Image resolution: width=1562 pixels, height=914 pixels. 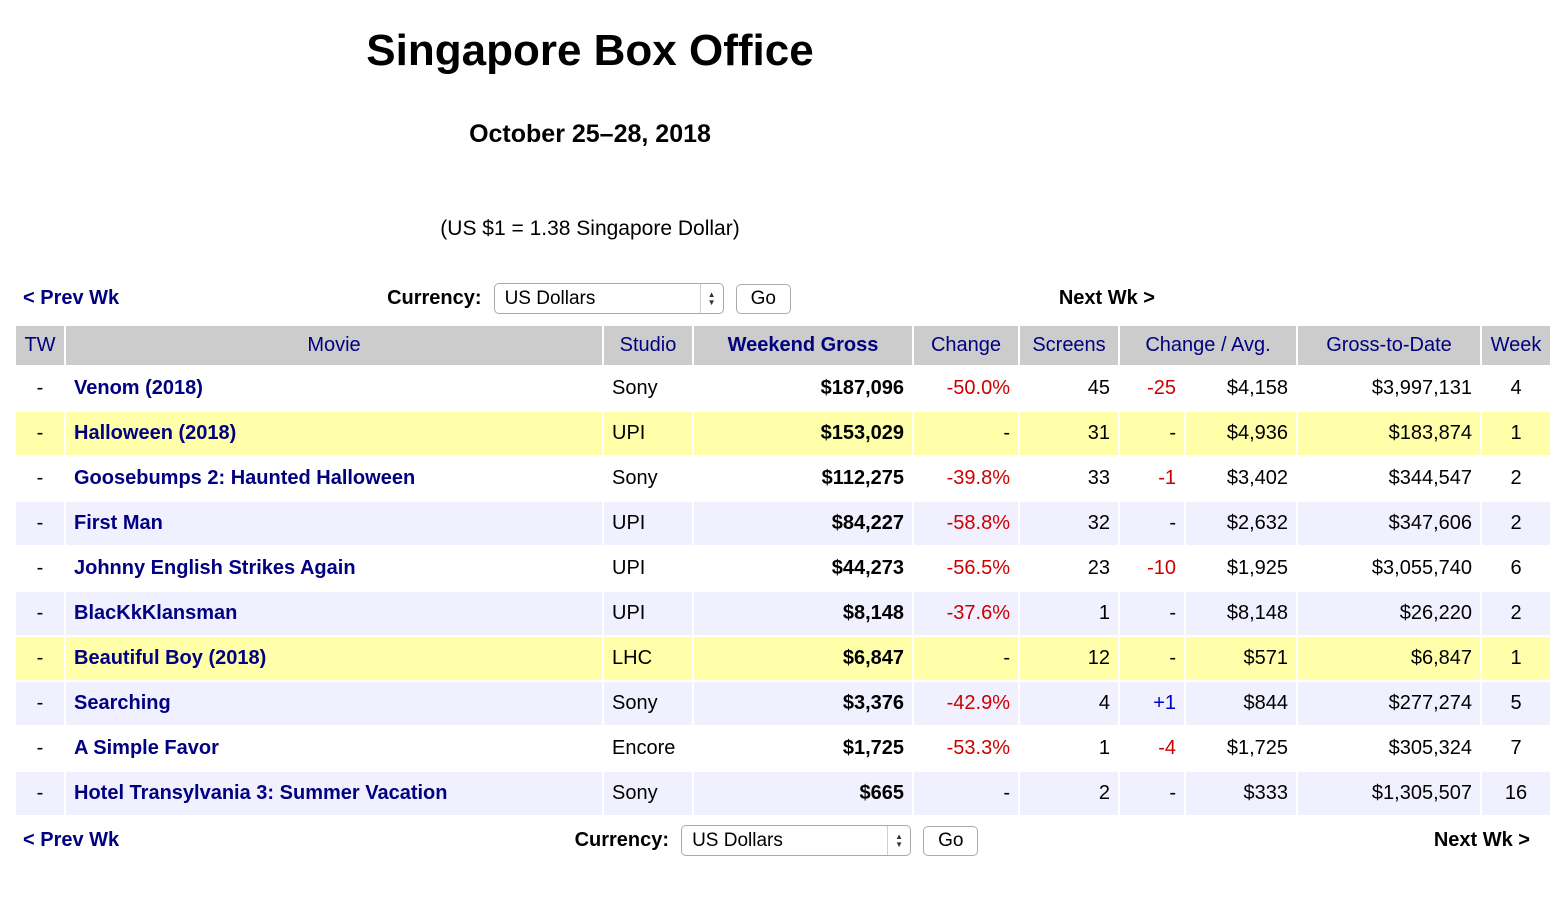 I want to click on avg-cell: $4,158, so click(x=1241, y=388).